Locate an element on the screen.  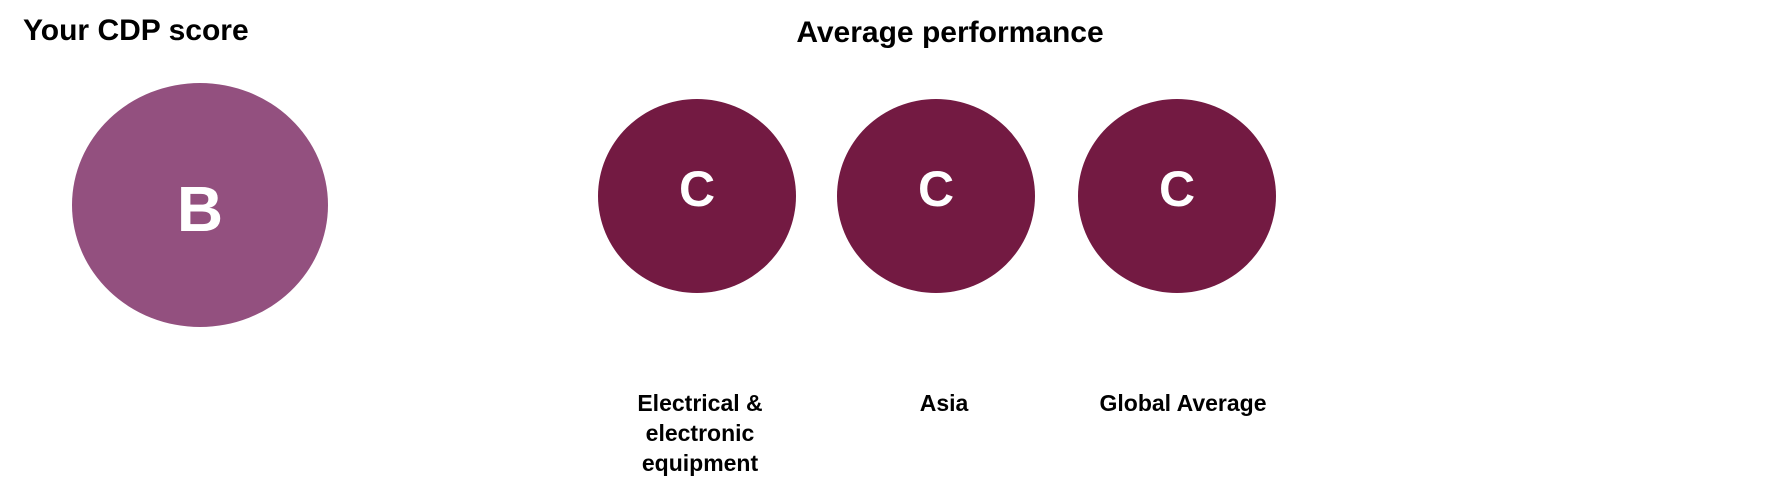
your-cdp-score-title: Your CDP score is located at coordinates (136, 30).